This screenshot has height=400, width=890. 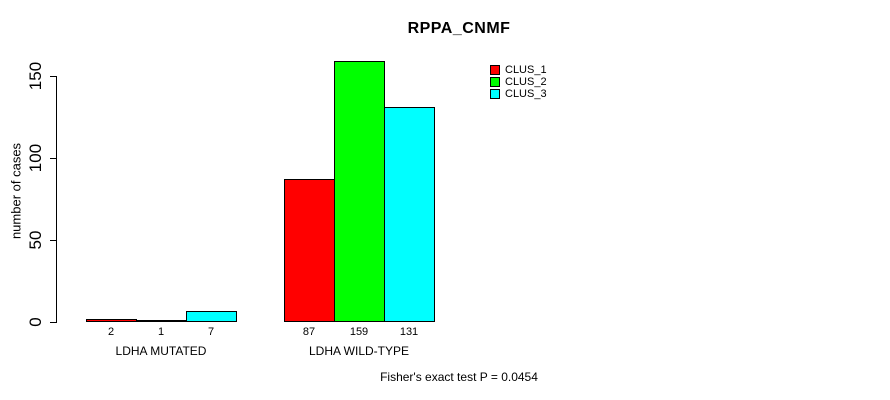 I want to click on legend-item-clus_2: CLUS_2, so click(x=518, y=82).